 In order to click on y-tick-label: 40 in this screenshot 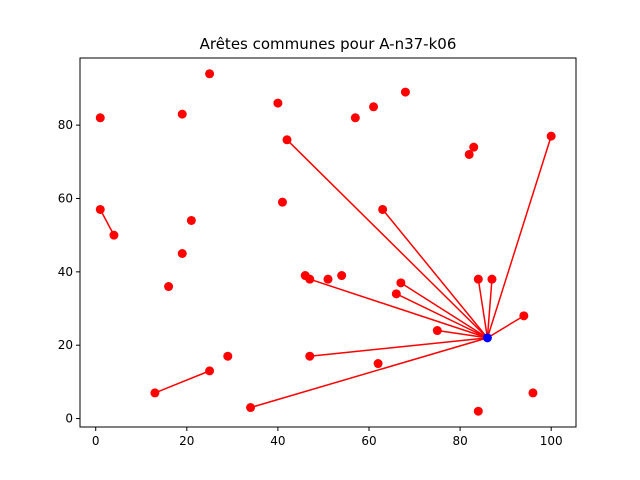, I will do `click(65, 272)`.